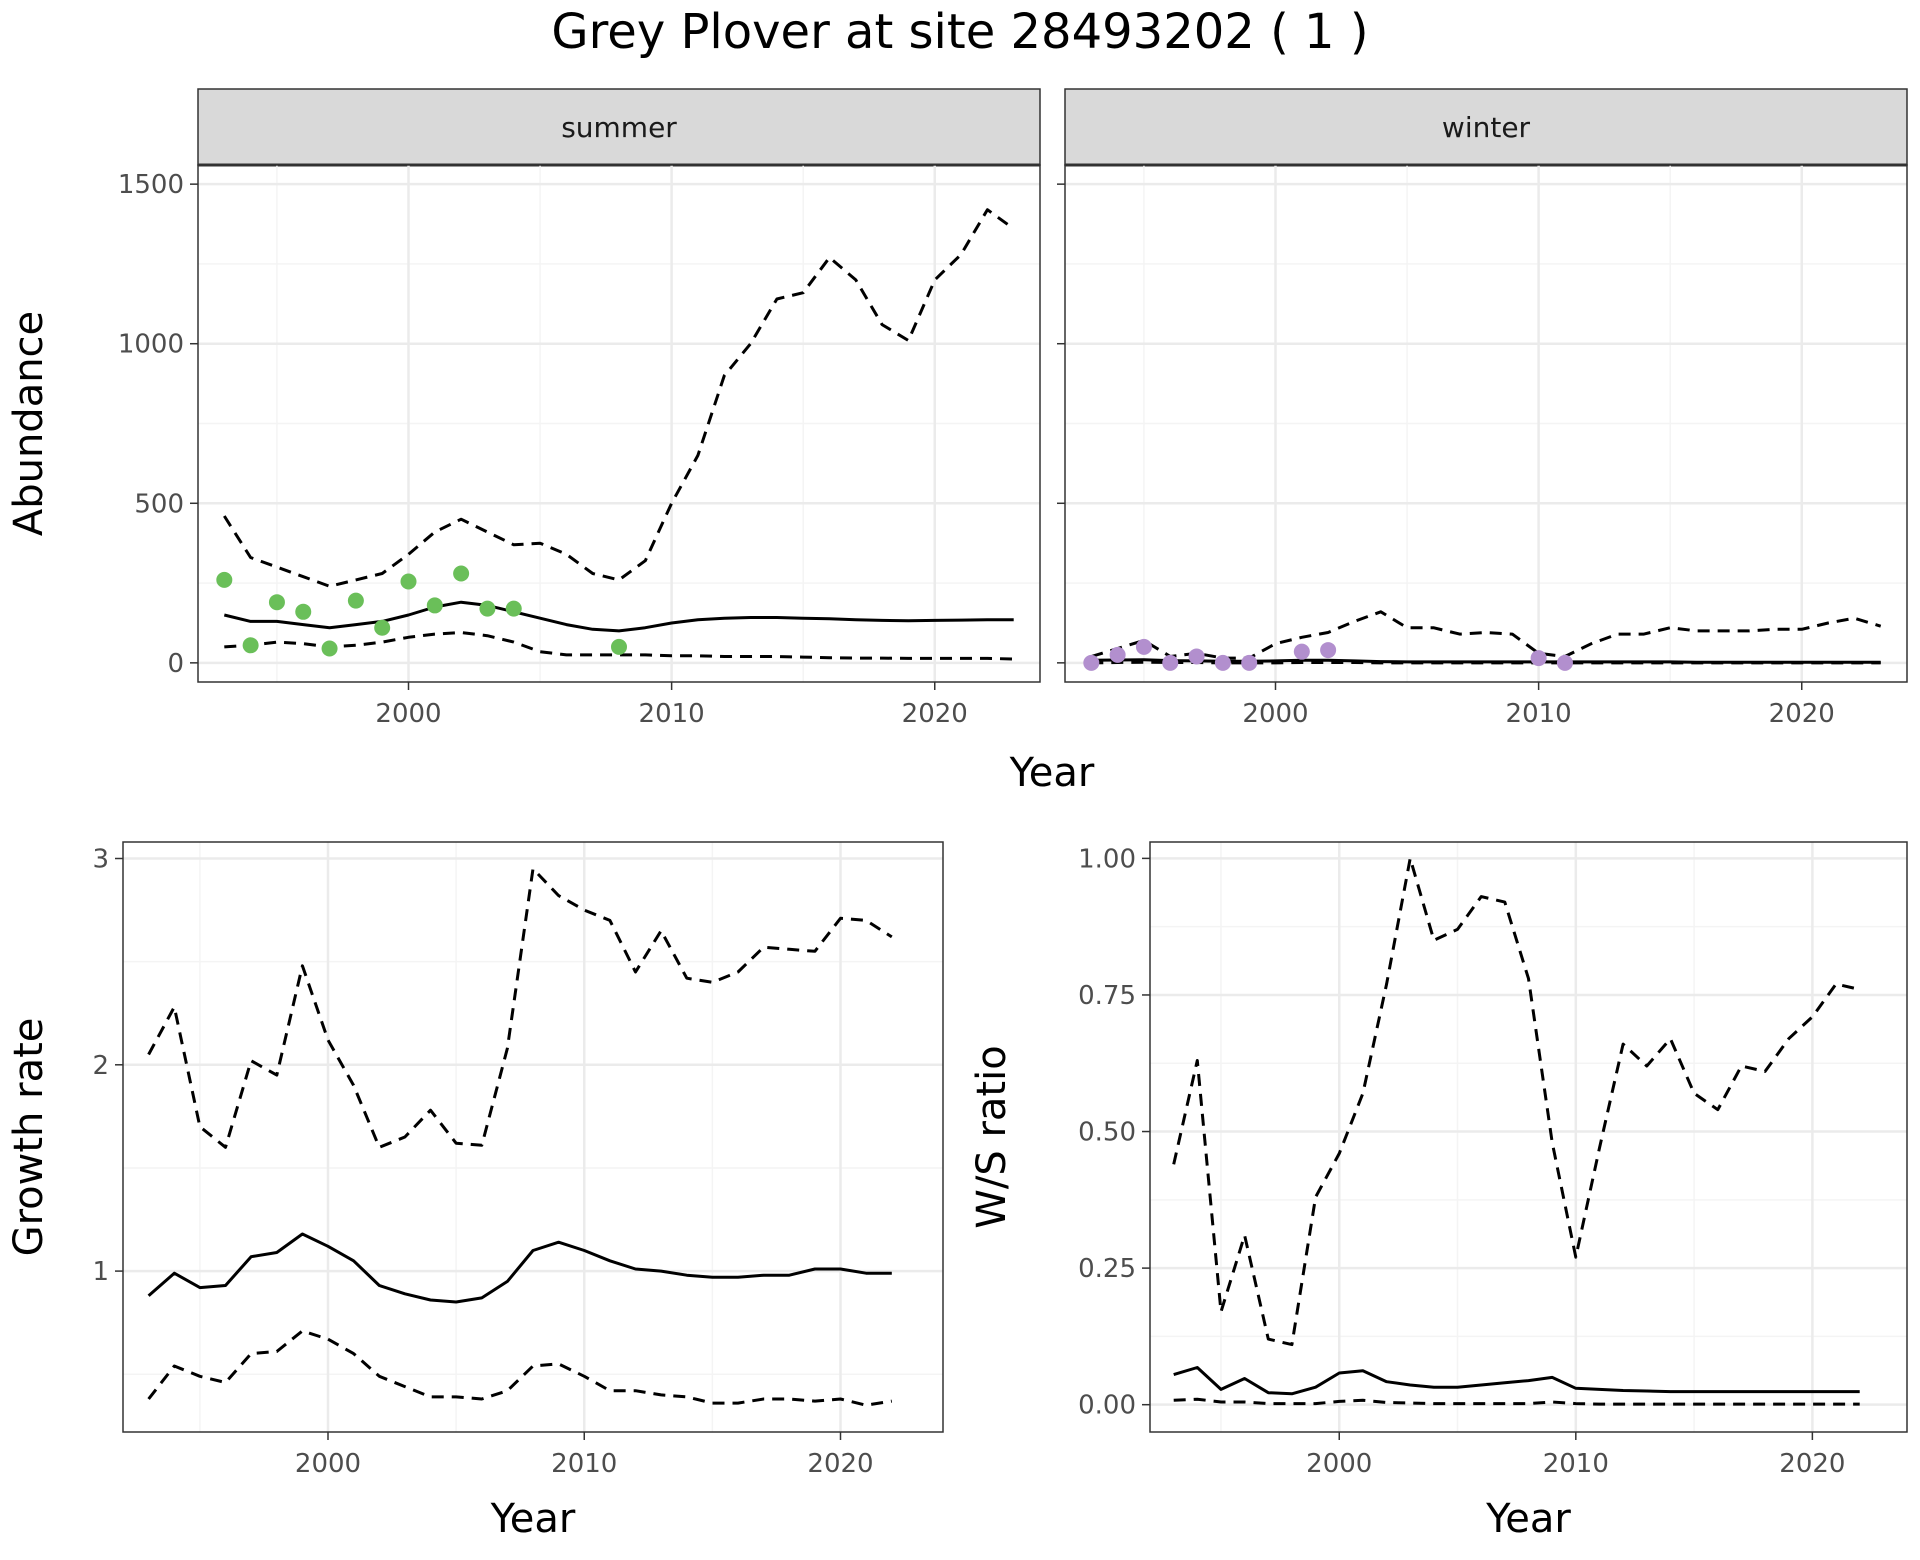  What do you see at coordinates (175, 664) in the screenshot?
I see `y-tick-label: 0` at bounding box center [175, 664].